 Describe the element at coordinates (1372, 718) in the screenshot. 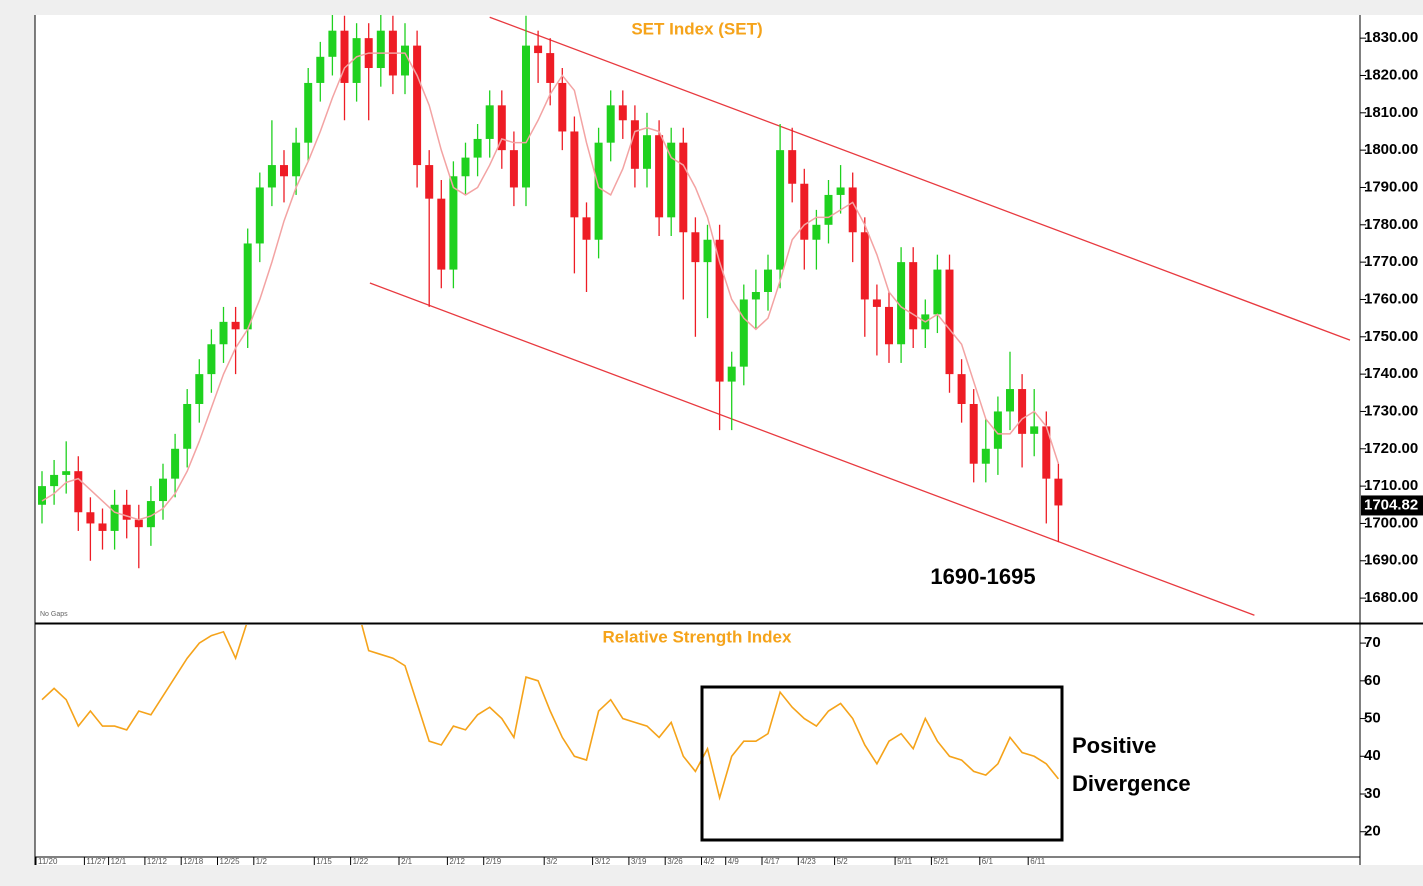

I see `y-tick-label: 50` at that location.